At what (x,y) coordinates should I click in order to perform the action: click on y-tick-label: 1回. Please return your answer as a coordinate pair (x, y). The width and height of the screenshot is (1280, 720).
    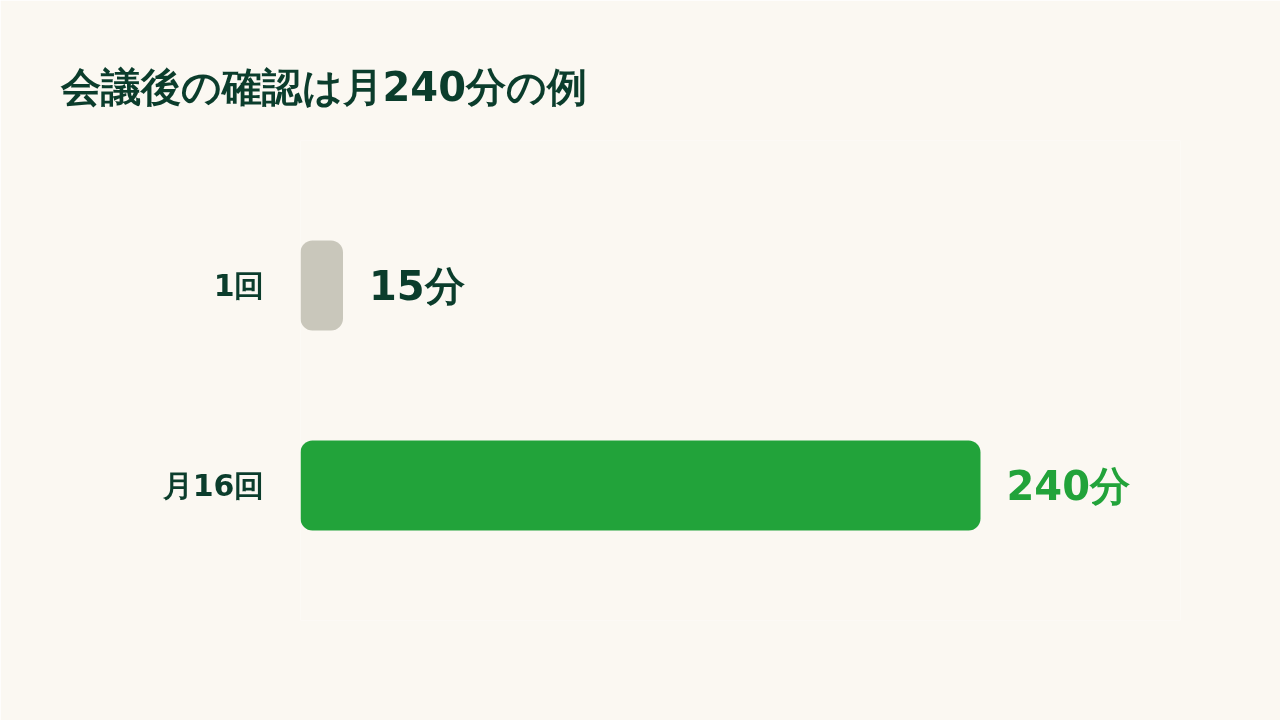
    Looking at the image, I should click on (239, 285).